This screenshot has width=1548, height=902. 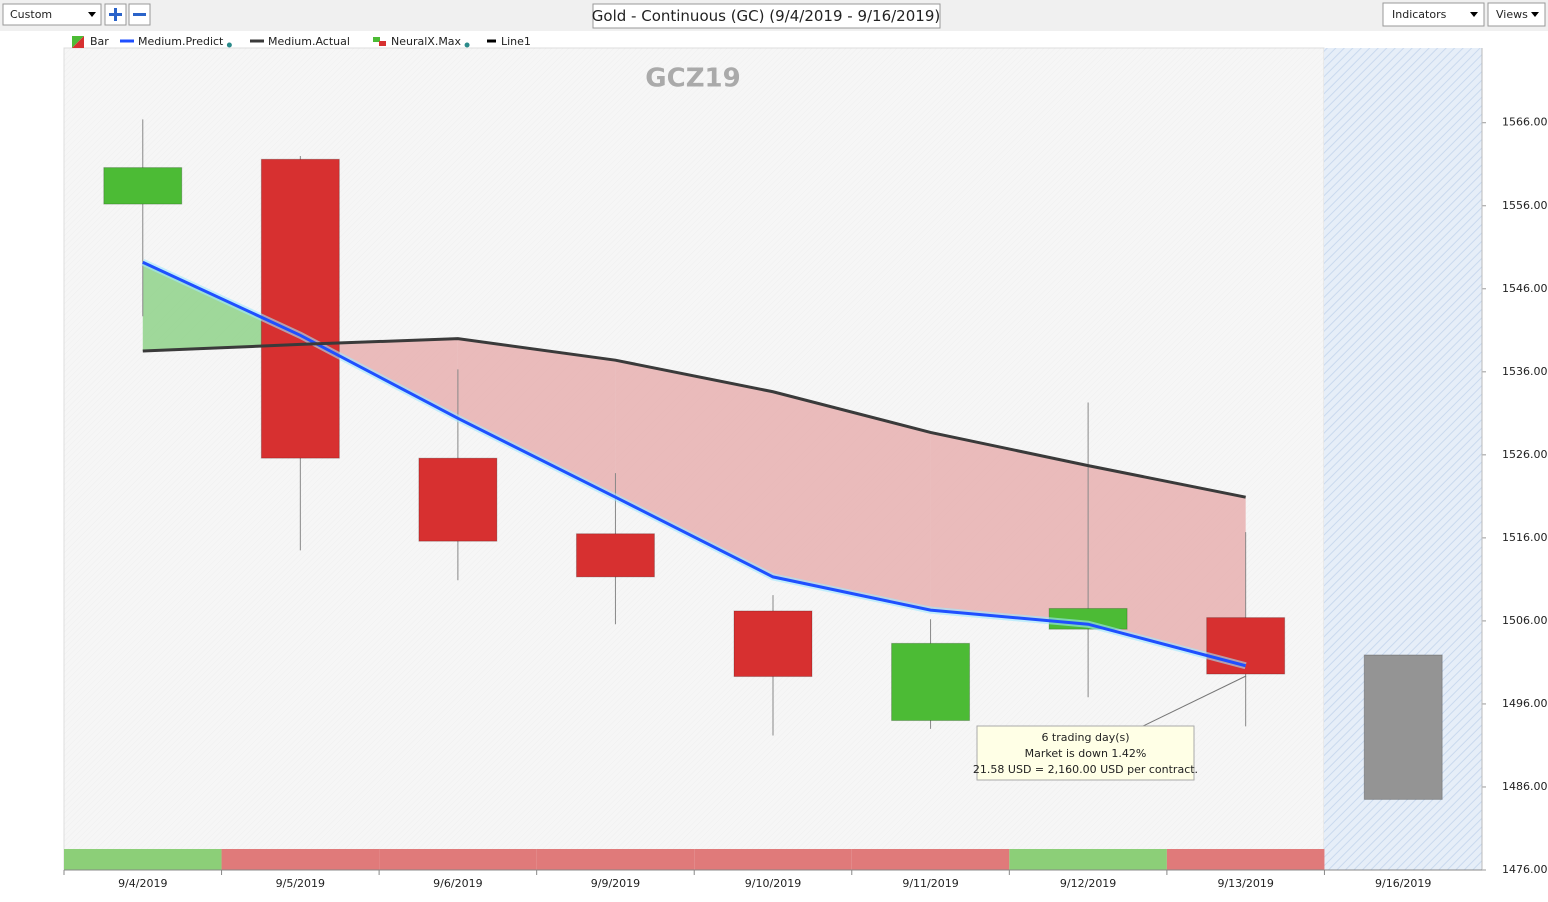 What do you see at coordinates (1419, 14) in the screenshot?
I see `indicators-label: Indicators` at bounding box center [1419, 14].